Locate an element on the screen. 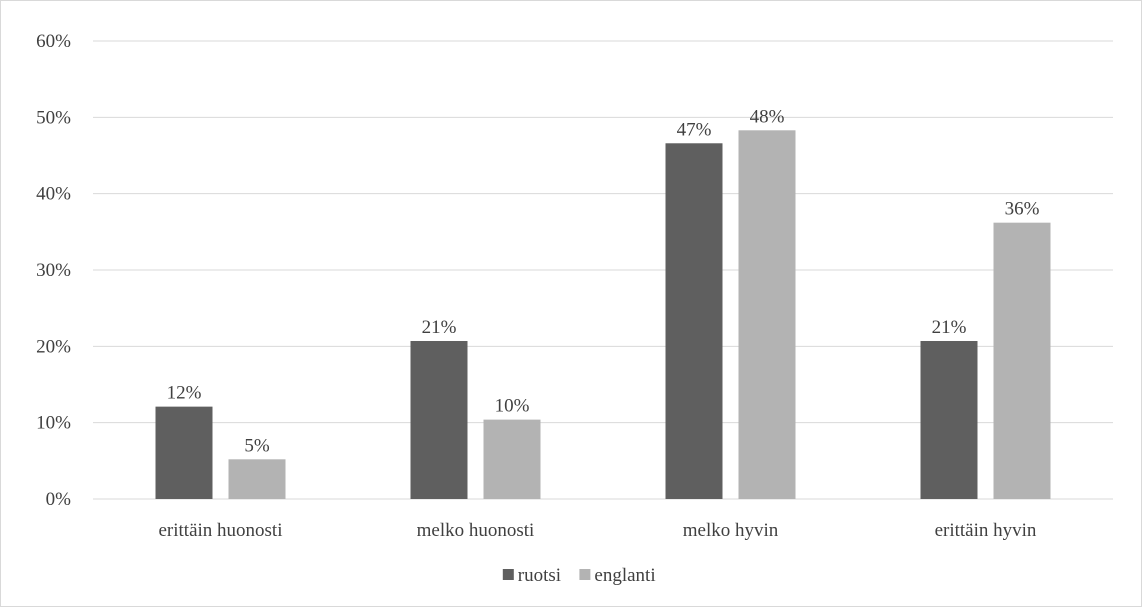 This screenshot has width=1142, height=607. y-tick-label: 30% is located at coordinates (53, 270).